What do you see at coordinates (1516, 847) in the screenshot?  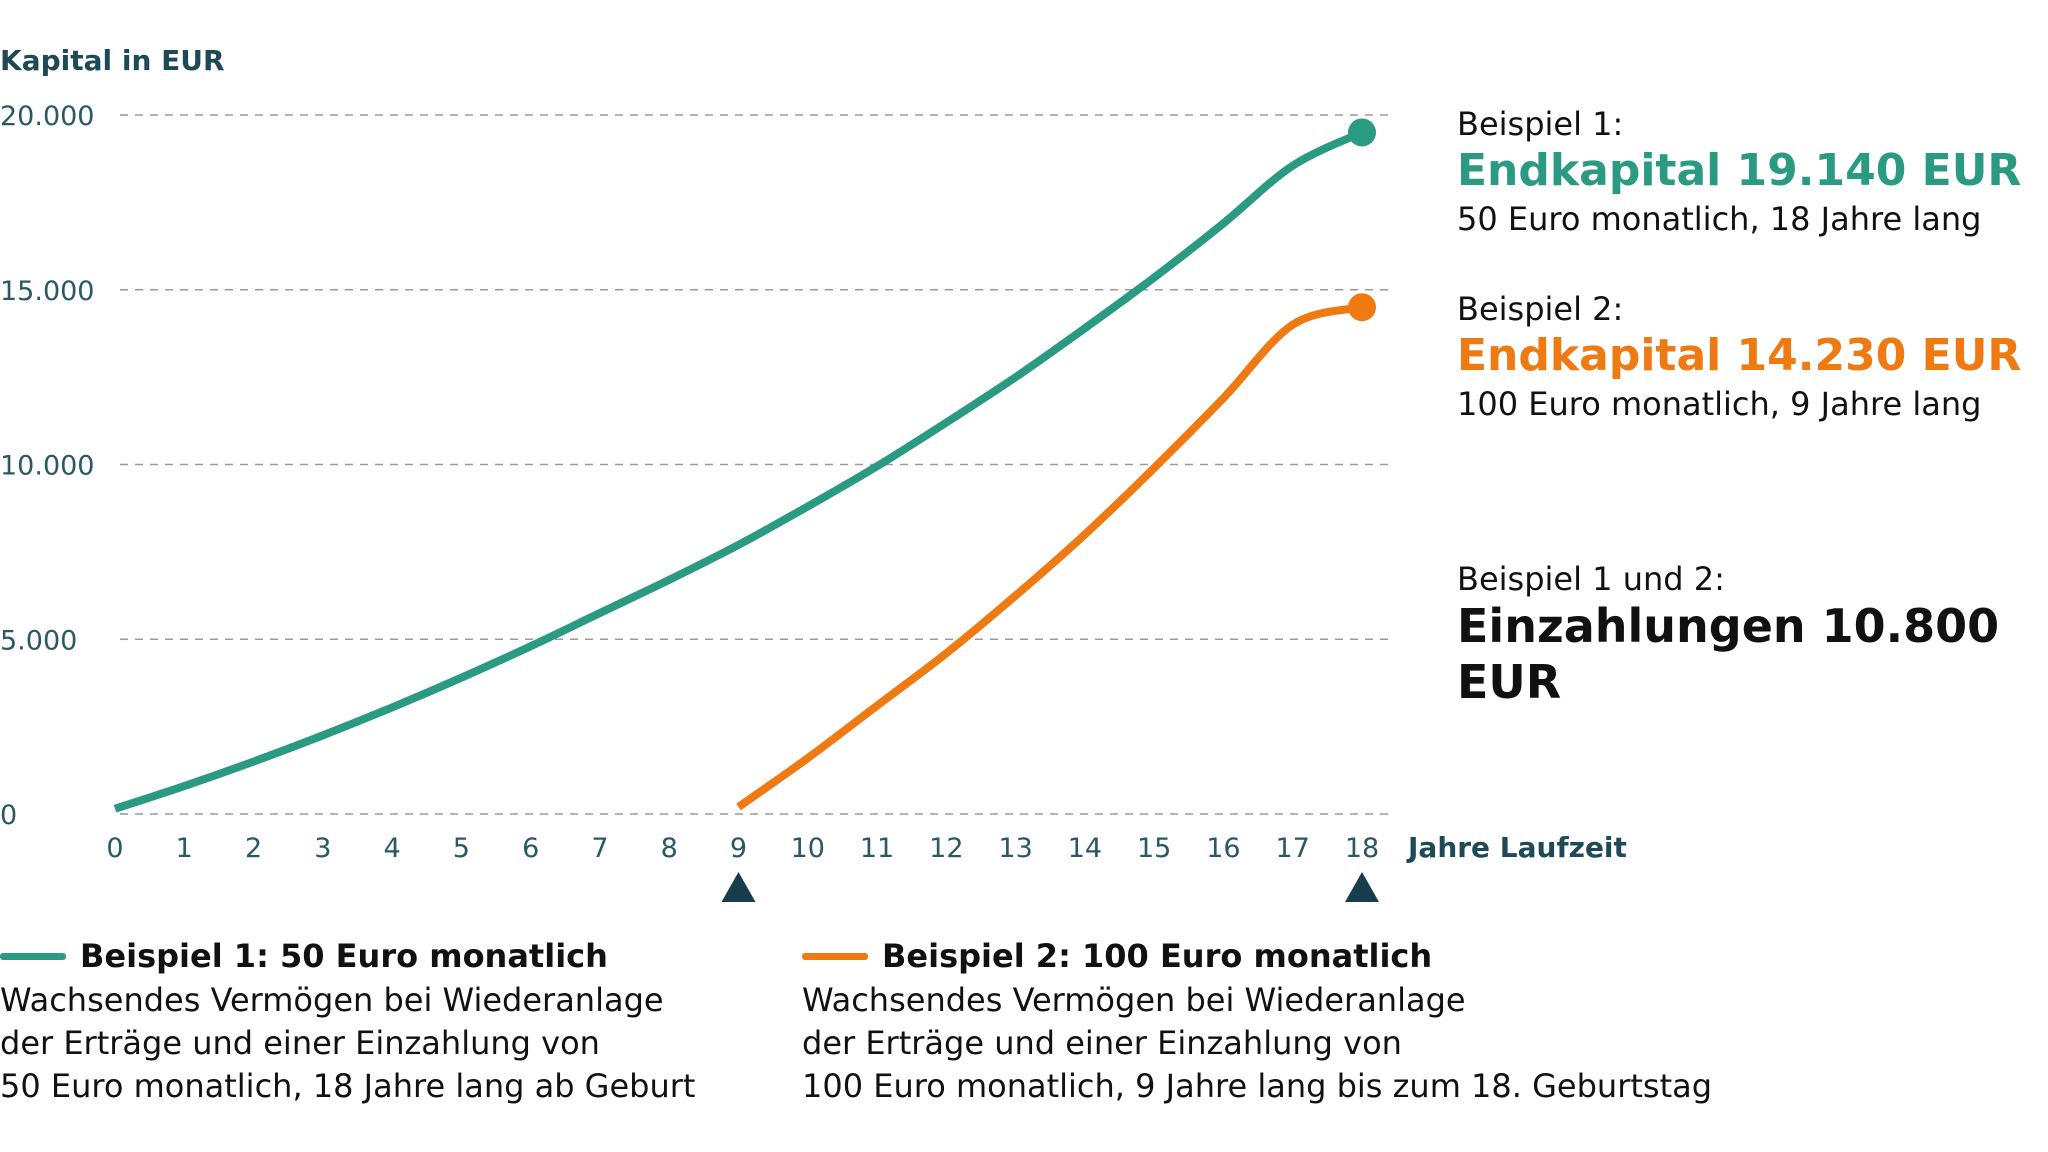 I see `x-axis-label: Jahre Laufzeit` at bounding box center [1516, 847].